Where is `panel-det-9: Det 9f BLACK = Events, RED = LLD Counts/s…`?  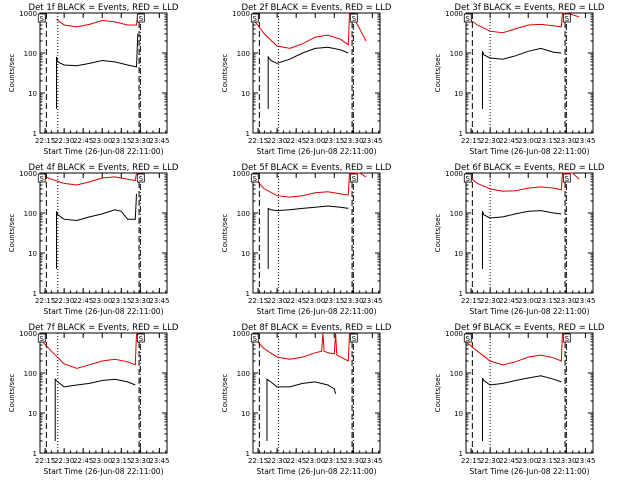 panel-det-9: Det 9f BLACK = Events, RED = LLD Counts/s… is located at coordinates (519, 399).